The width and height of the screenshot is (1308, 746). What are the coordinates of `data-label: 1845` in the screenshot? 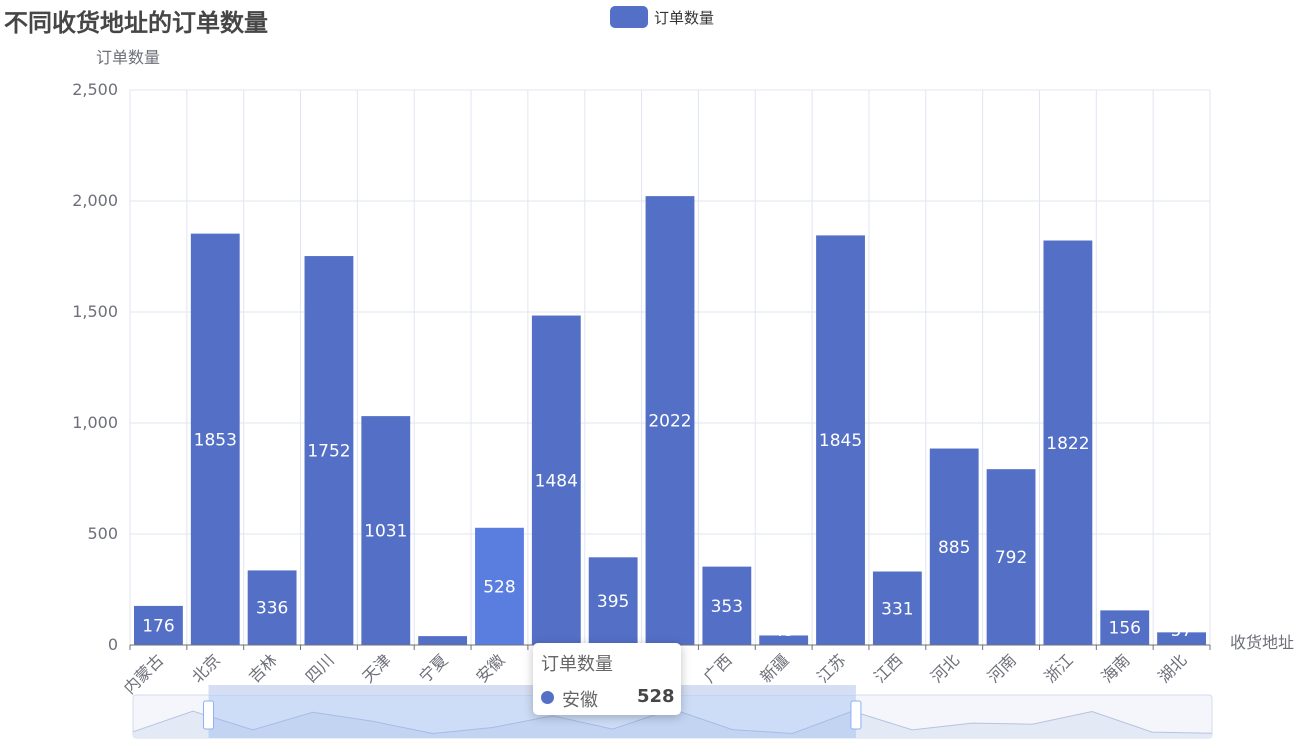 It's located at (840, 441).